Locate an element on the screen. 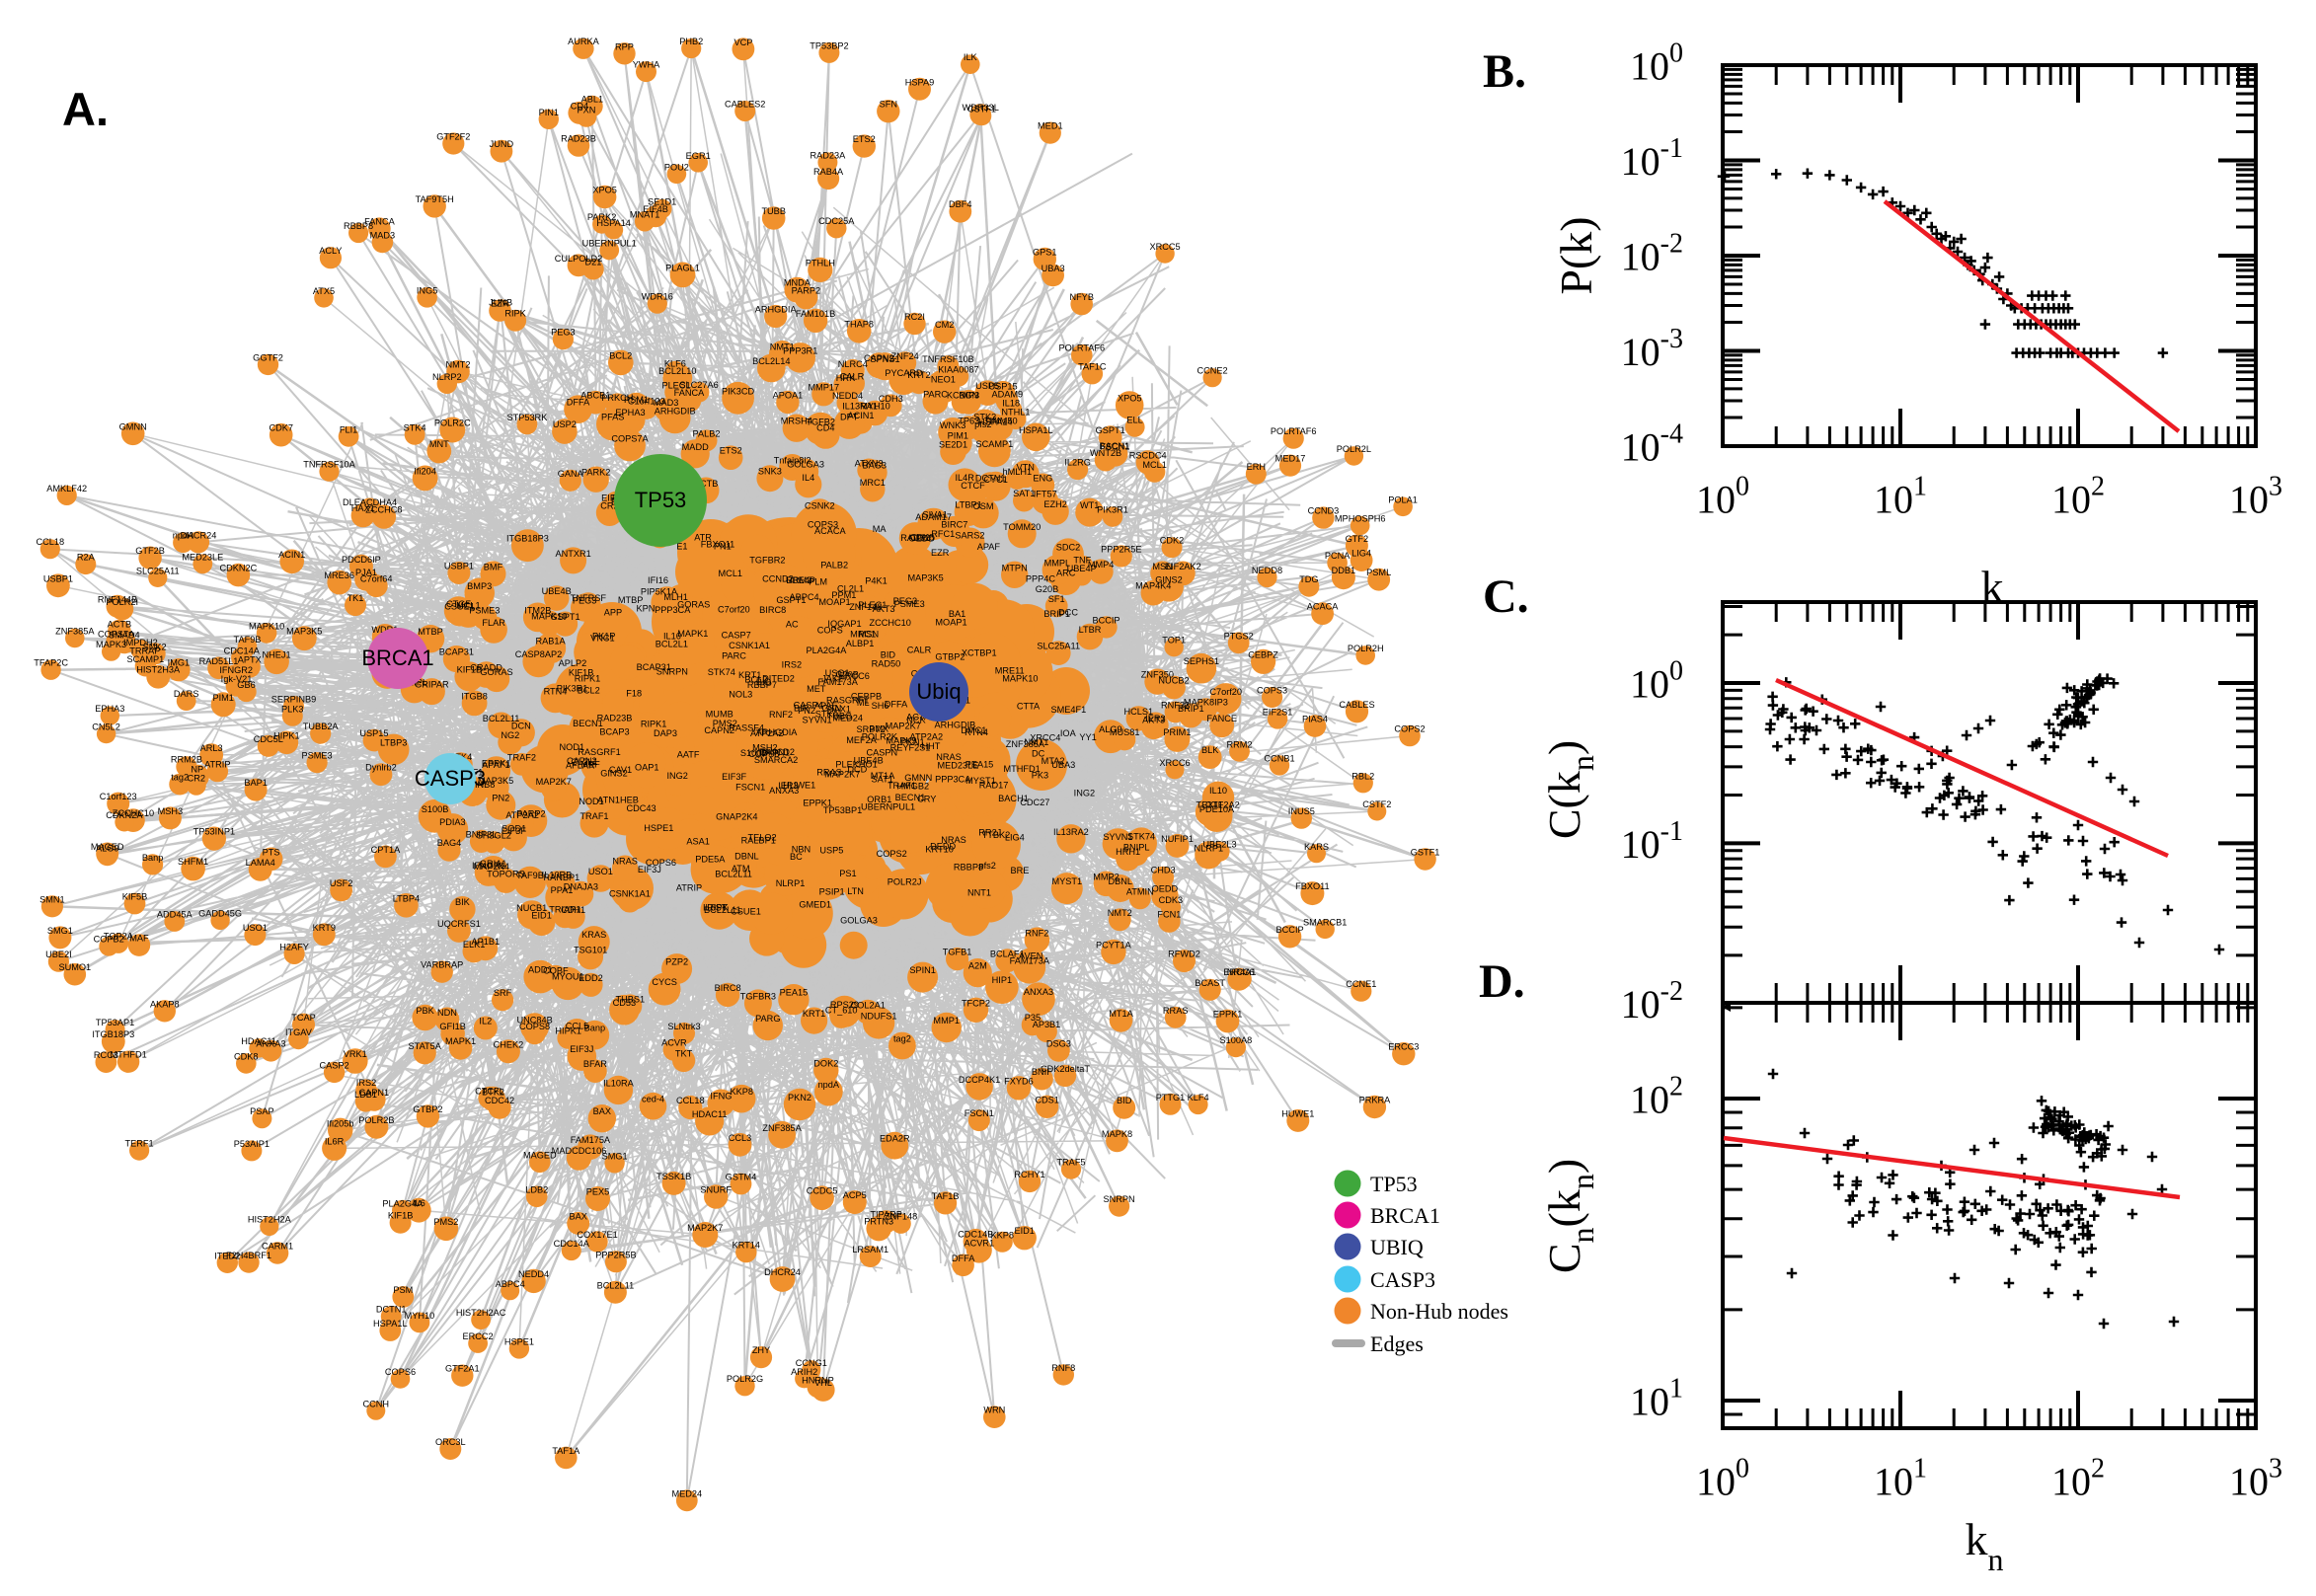  svg-text: BMF is located at coordinates (493, 566).